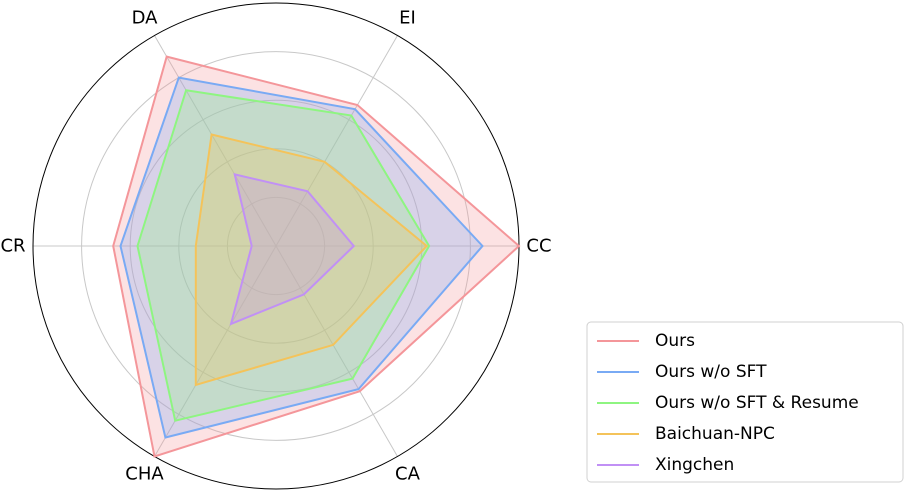  I want to click on legend-box, so click(745, 402).